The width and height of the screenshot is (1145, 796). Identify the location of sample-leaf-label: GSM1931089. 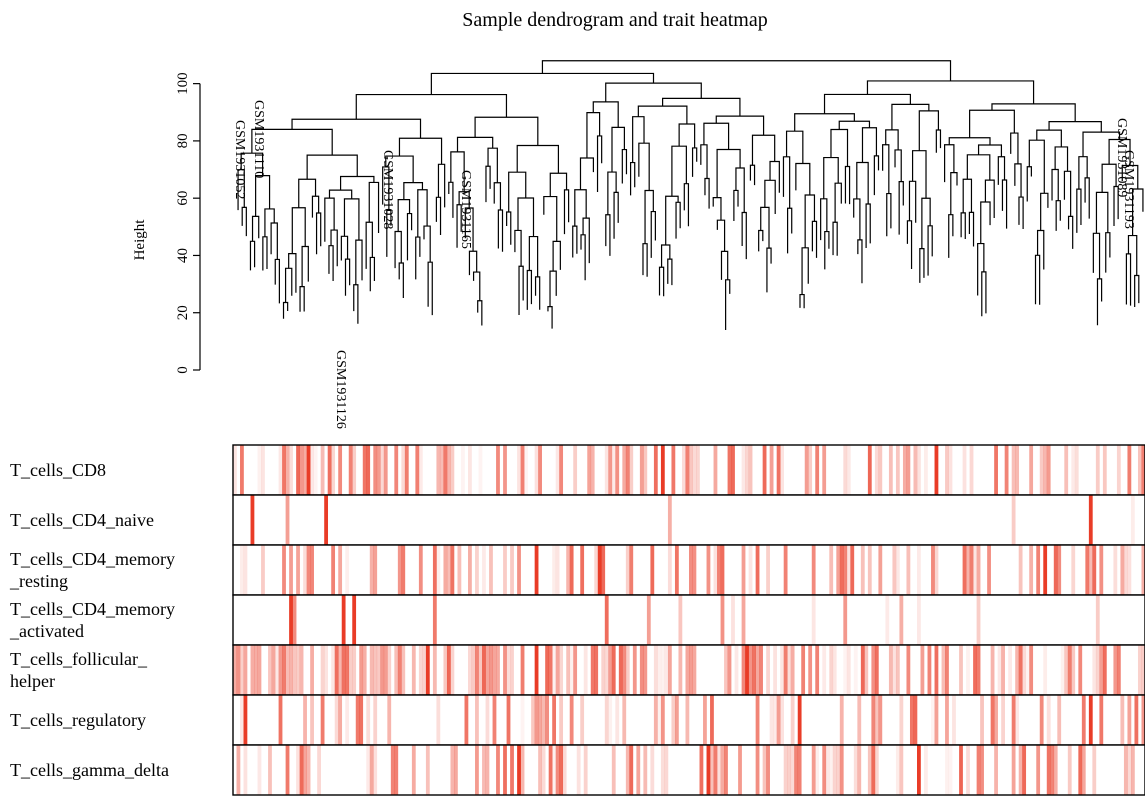
(1121, 157).